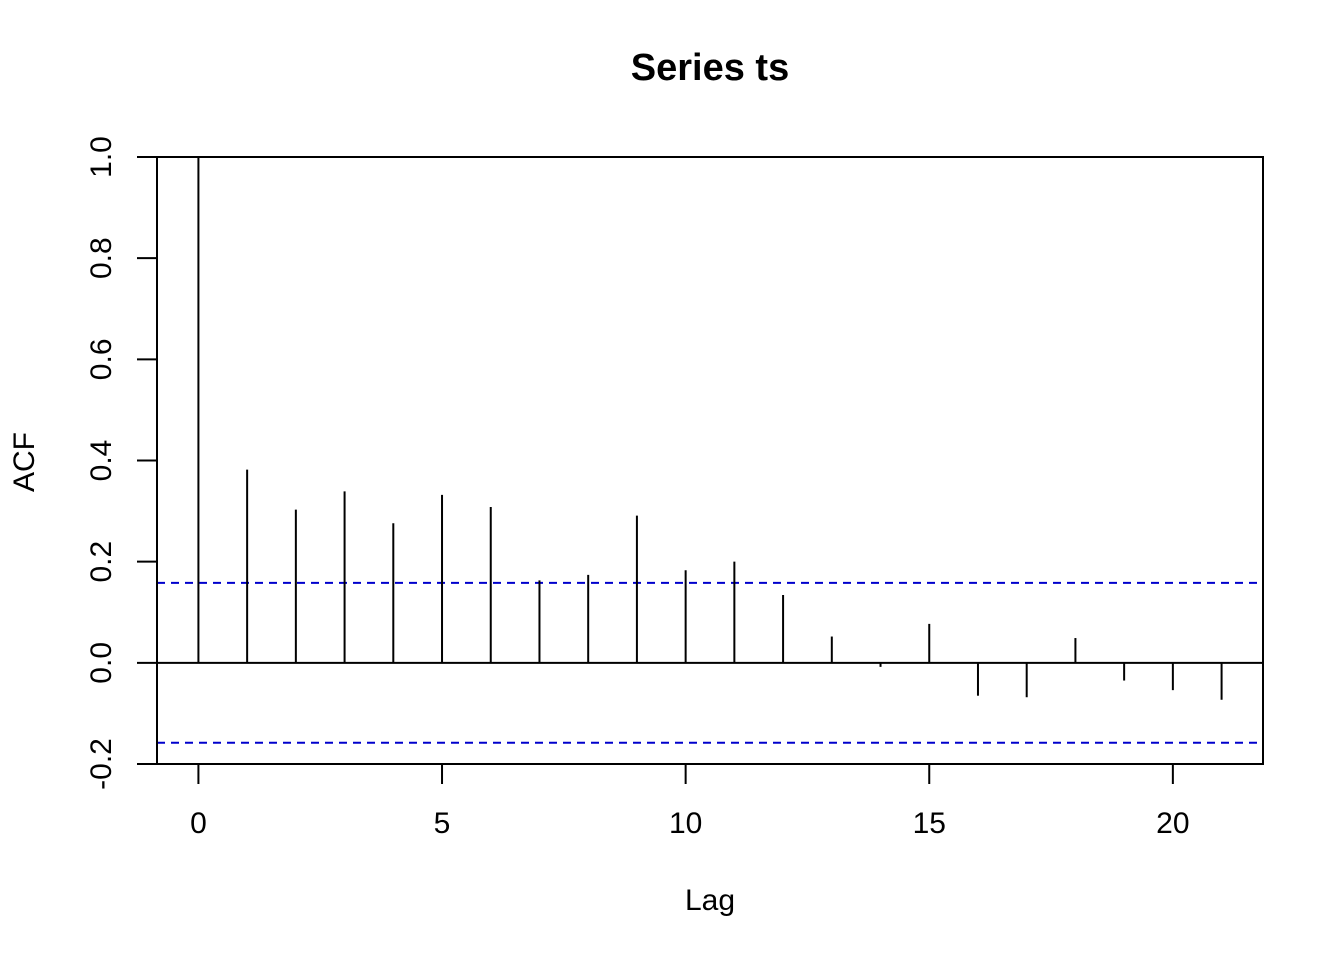  What do you see at coordinates (101, 359) in the screenshot?
I see `y-tick-label: 0.6` at bounding box center [101, 359].